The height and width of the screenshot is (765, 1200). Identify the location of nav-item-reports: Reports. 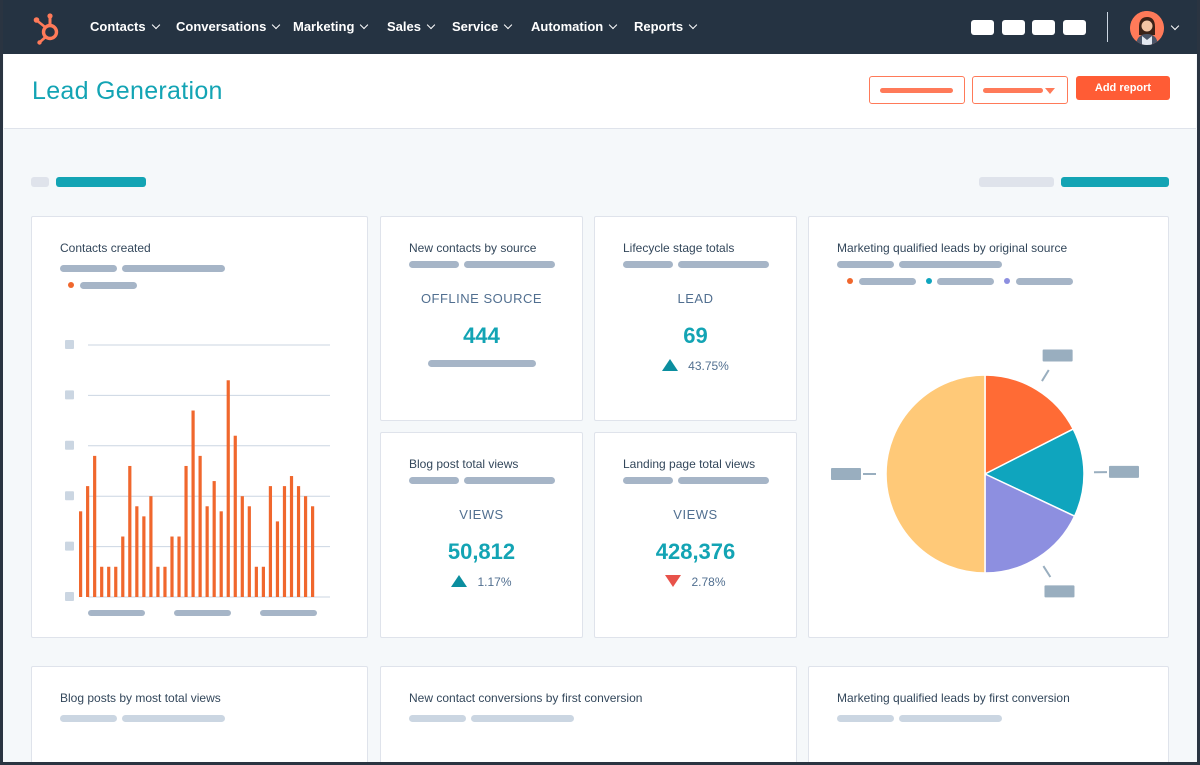
(666, 26).